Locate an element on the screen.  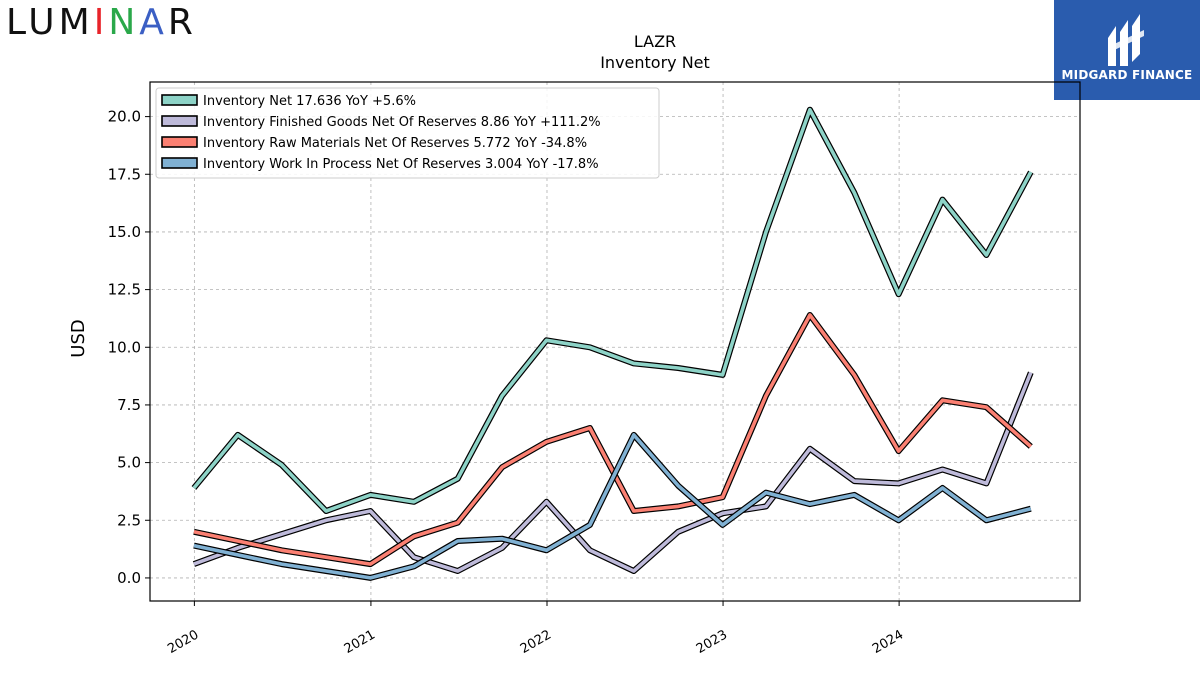
x-tick-label: 2021 is located at coordinates (360, 642).